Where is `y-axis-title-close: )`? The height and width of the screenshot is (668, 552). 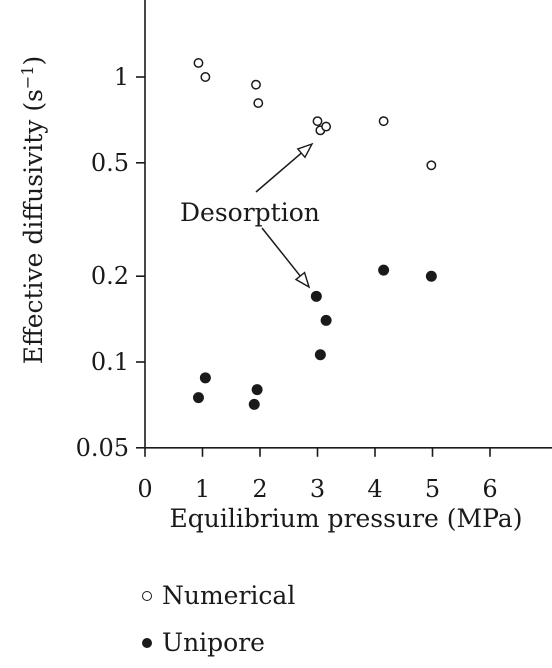
y-axis-title-close: ) is located at coordinates (33, 61).